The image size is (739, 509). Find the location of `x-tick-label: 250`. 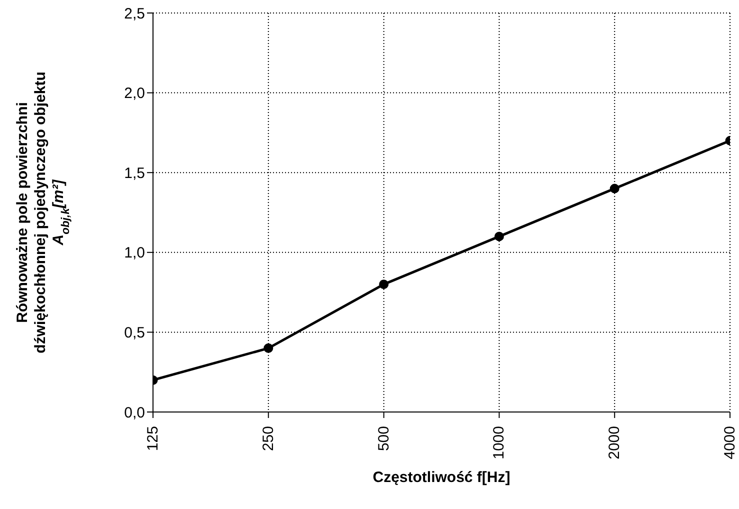

x-tick-label: 250 is located at coordinates (268, 439).